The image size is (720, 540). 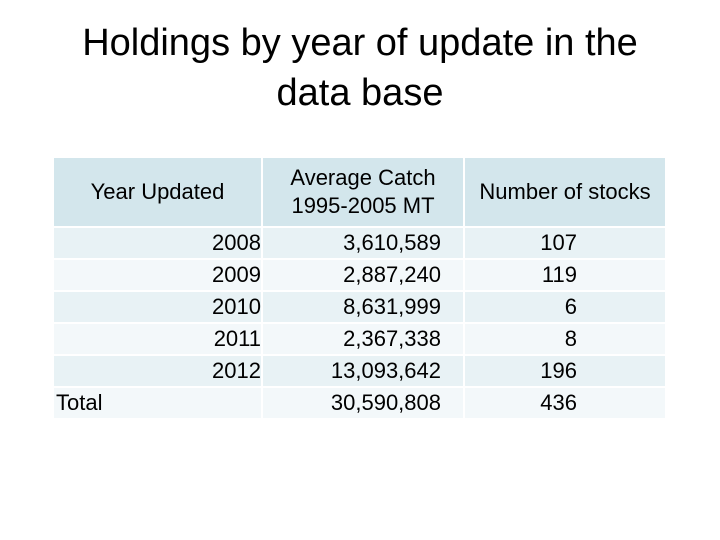 I want to click on table-row: 2009 2,887,240 119, so click(x=359, y=275).